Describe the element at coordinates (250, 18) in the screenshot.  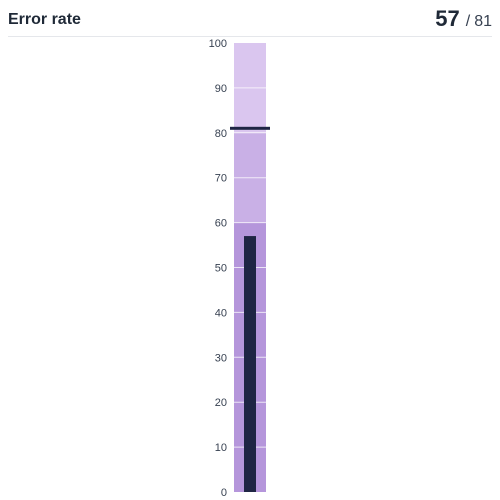
I see `card-header: Error rate 57 /81` at that location.